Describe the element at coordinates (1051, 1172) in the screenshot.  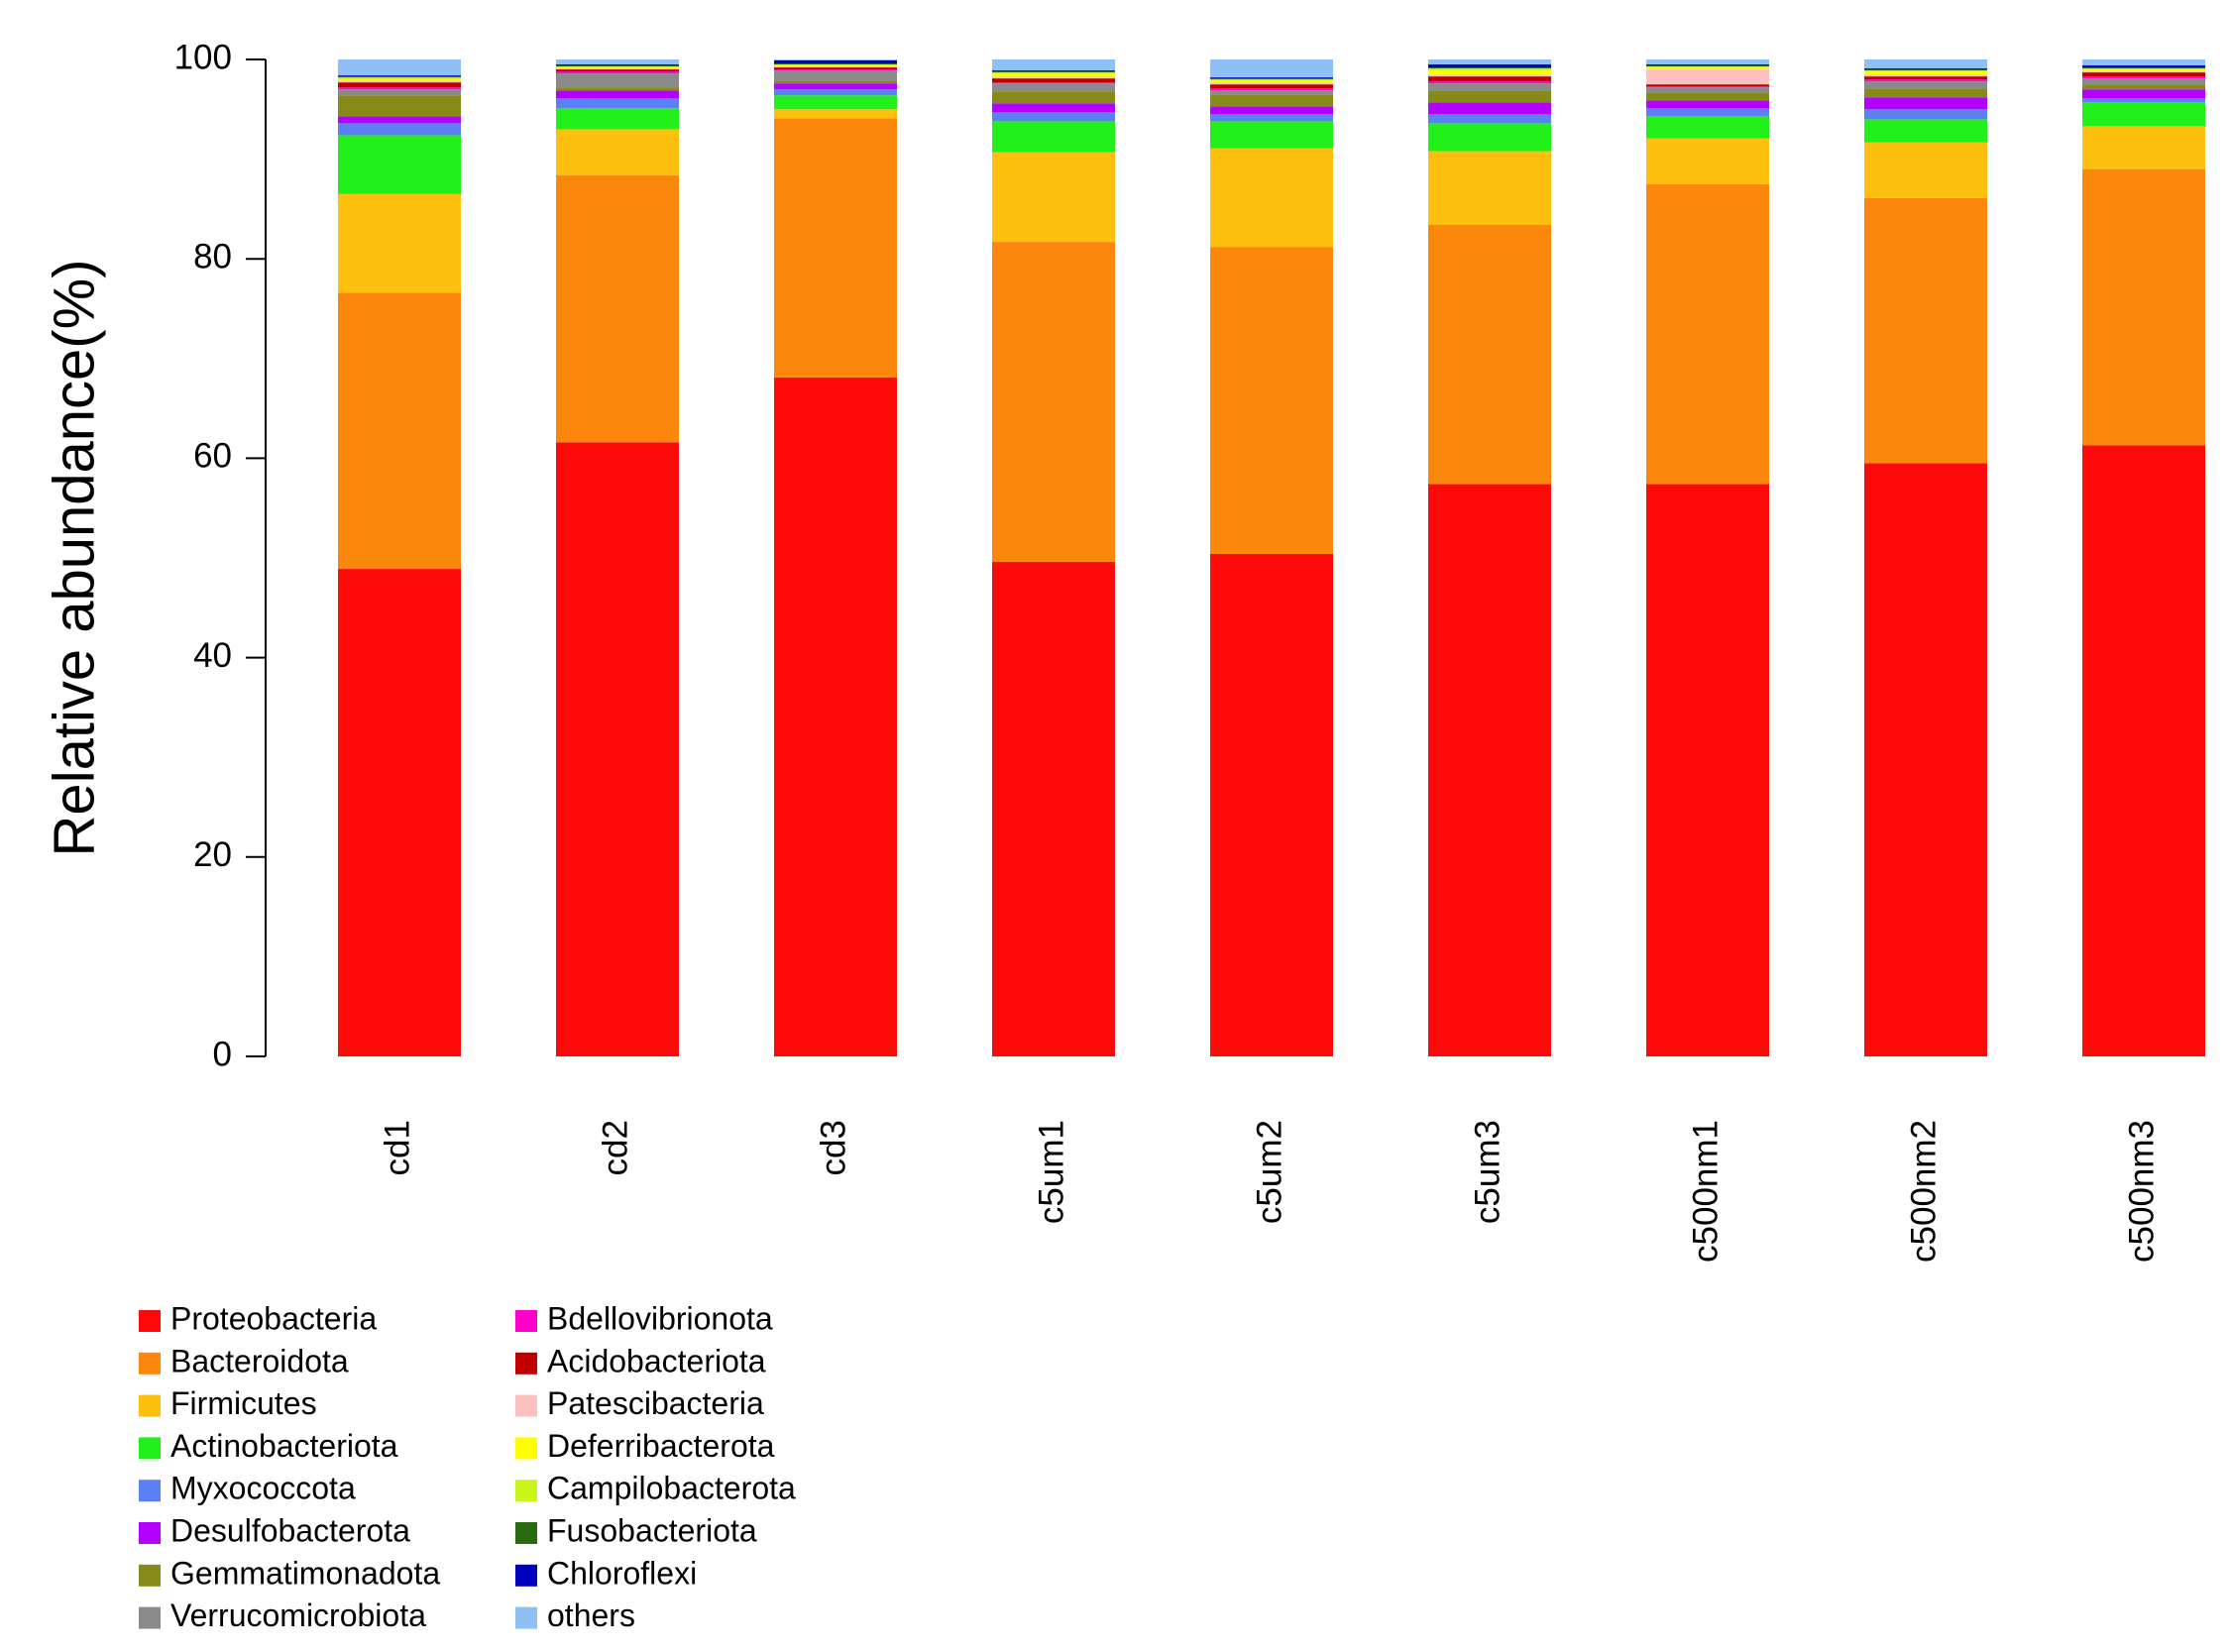
I see `x-tick-label: c5um1` at that location.